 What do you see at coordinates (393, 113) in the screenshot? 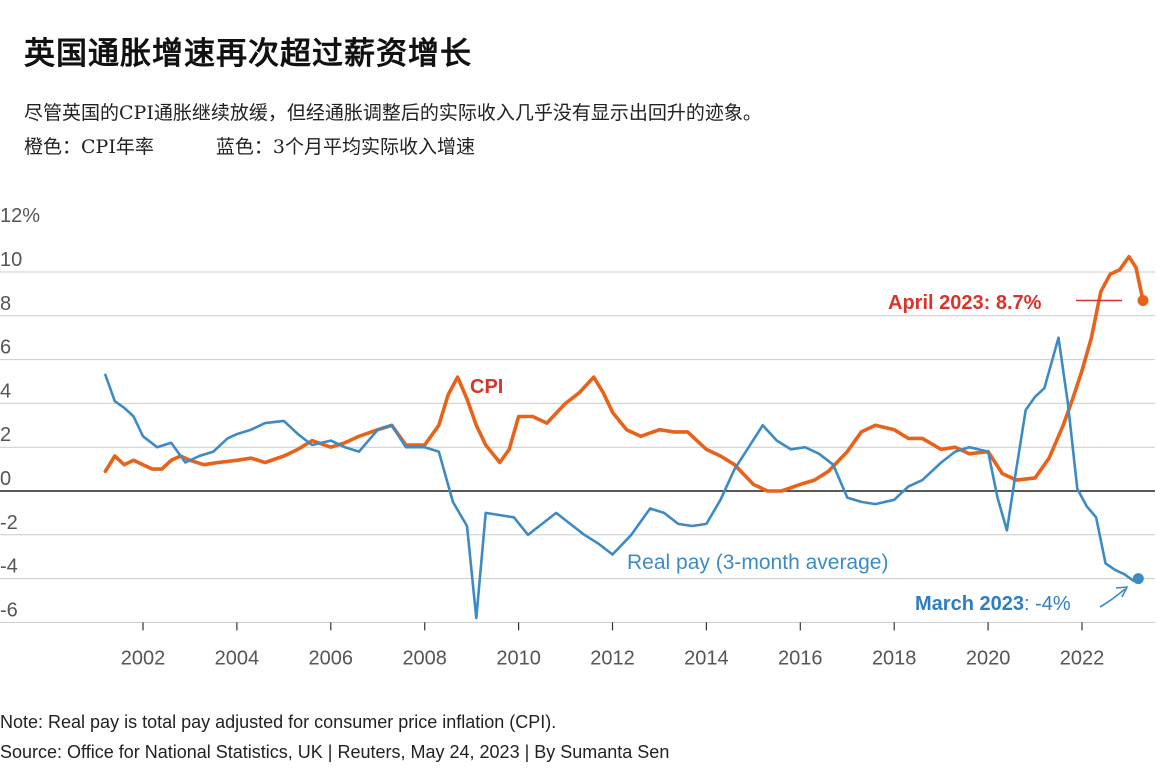
I see `chart-subtitle: 尽管英国的CPI通胀继续放缓，但经通胀调整后的实际收入几乎没有显示出回升的迹象。` at bounding box center [393, 113].